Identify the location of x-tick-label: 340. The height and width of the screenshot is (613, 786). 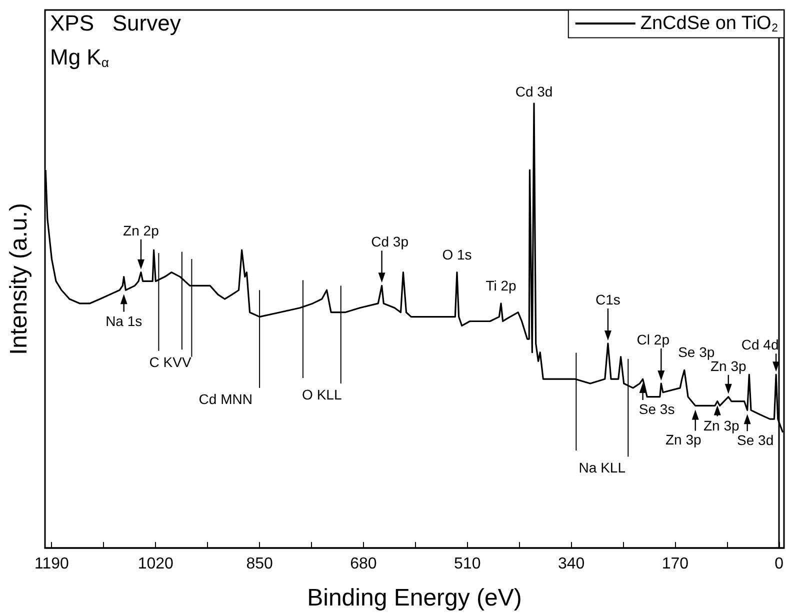
(571, 564).